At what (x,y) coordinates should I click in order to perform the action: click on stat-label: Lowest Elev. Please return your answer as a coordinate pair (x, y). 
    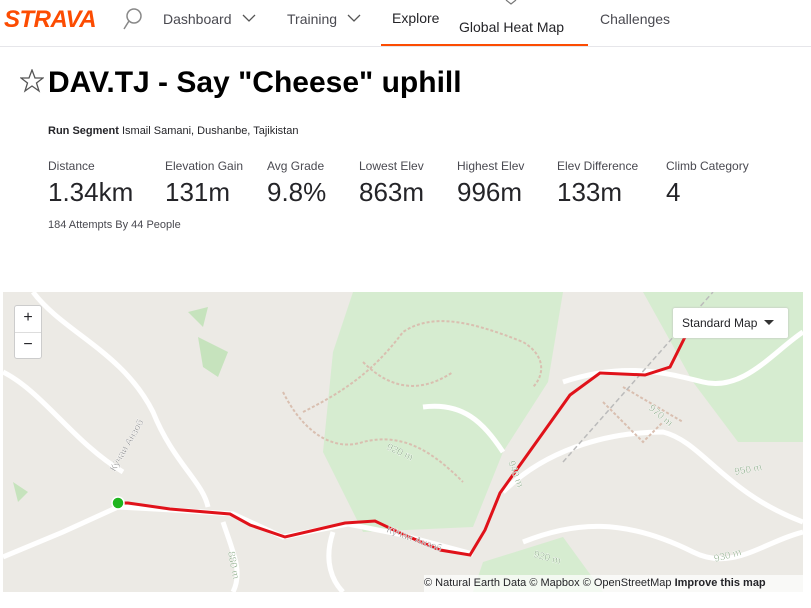
    Looking at the image, I should click on (391, 166).